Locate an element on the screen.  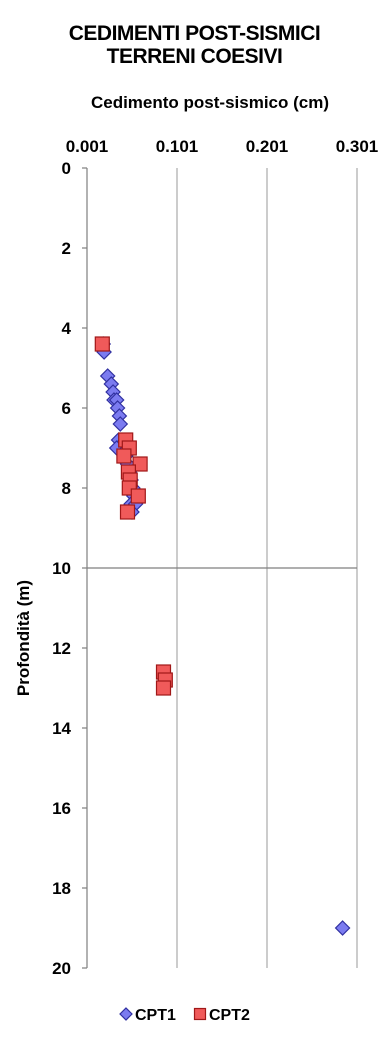
y-tick-label-1: 2 is located at coordinates (66, 248).